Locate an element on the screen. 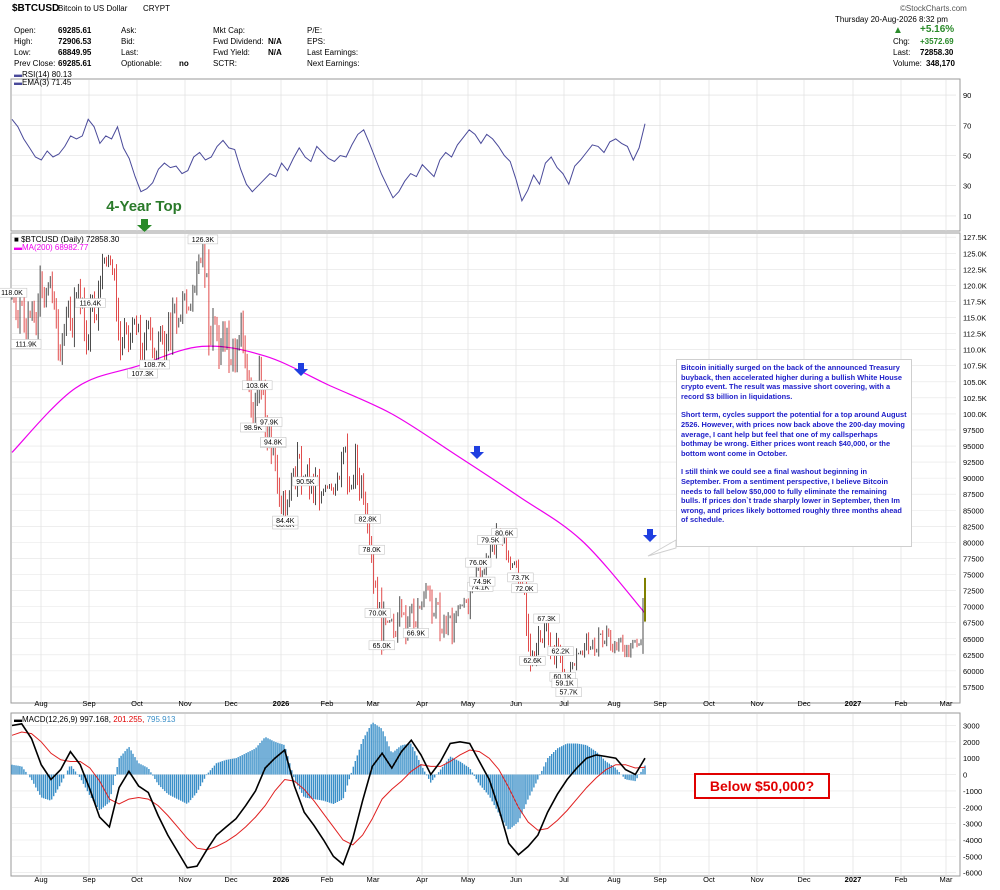 The width and height of the screenshot is (1000, 890). price-tick-label: 105.0K is located at coordinates (975, 382).